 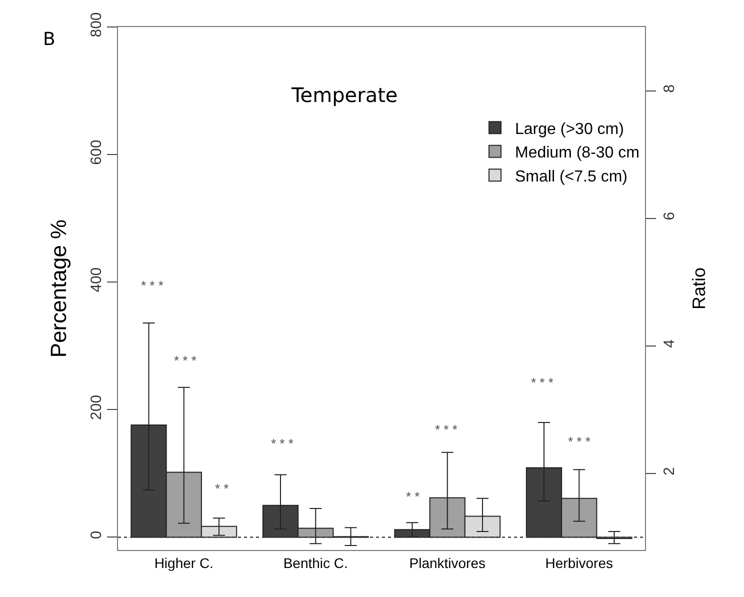 What do you see at coordinates (96, 25) in the screenshot?
I see `y-tick-label: 800` at bounding box center [96, 25].